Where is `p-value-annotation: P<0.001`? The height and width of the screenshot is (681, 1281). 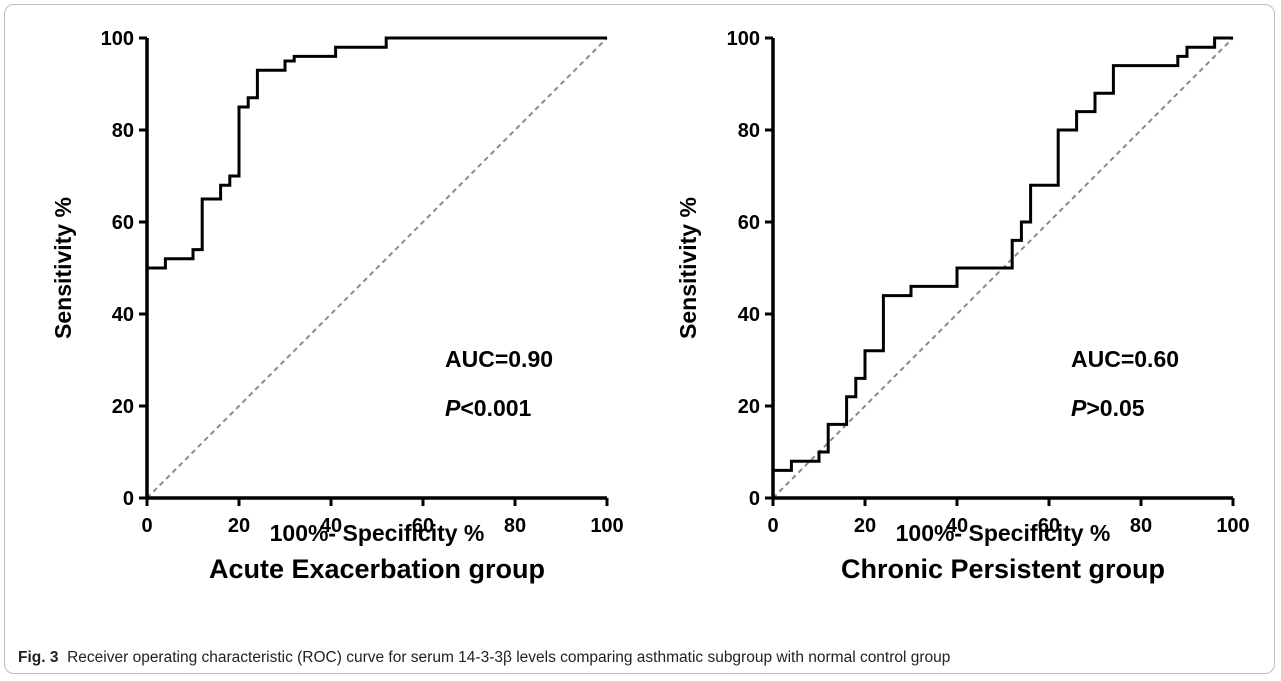 p-value-annotation: P<0.001 is located at coordinates (488, 408).